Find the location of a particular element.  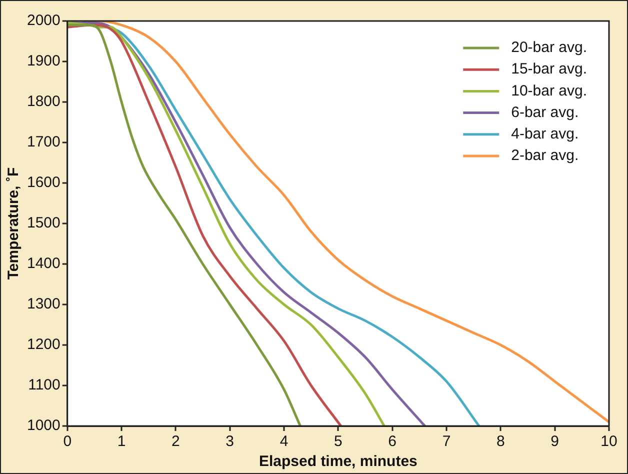

legend-label: 2-bar avg. is located at coordinates (545, 155).